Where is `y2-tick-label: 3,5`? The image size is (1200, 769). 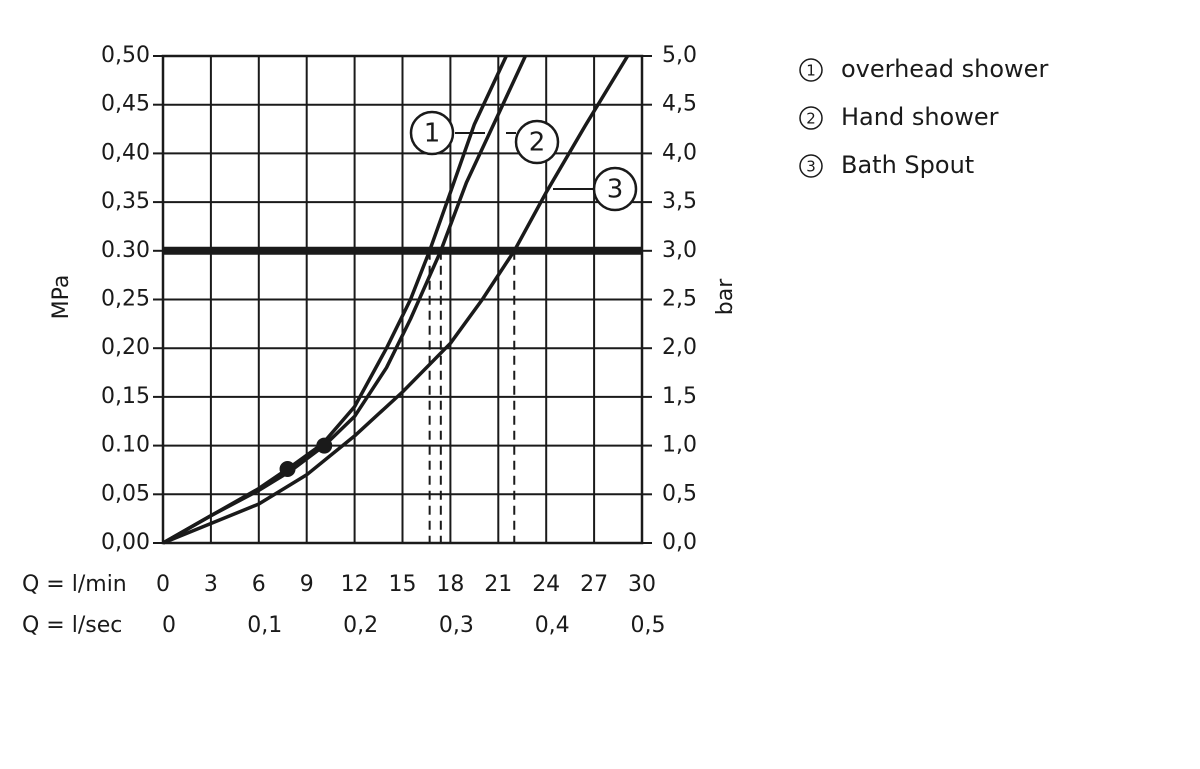 y2-tick-label: 3,5 is located at coordinates (679, 201).